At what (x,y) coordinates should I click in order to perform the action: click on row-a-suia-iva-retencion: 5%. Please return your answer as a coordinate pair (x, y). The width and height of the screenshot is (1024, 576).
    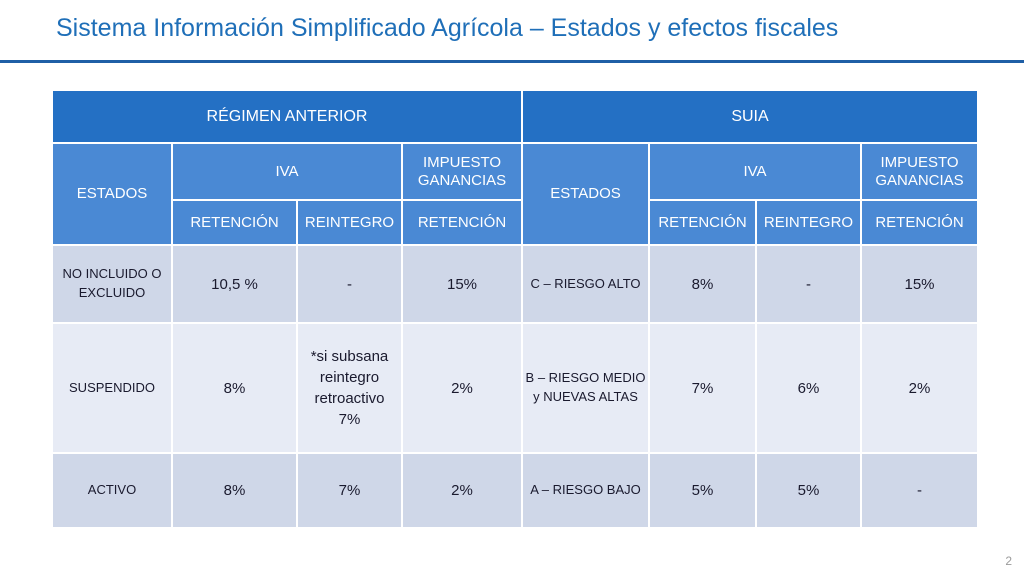
    Looking at the image, I should click on (702, 490).